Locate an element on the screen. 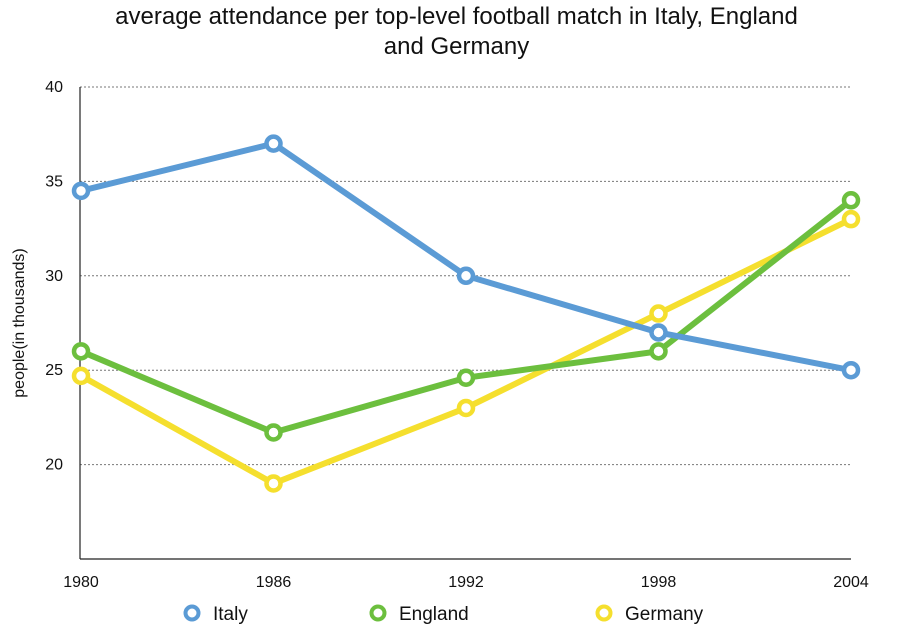  x-tick-labels: 1980 1986 1992 1998 2004 is located at coordinates (466, 582).